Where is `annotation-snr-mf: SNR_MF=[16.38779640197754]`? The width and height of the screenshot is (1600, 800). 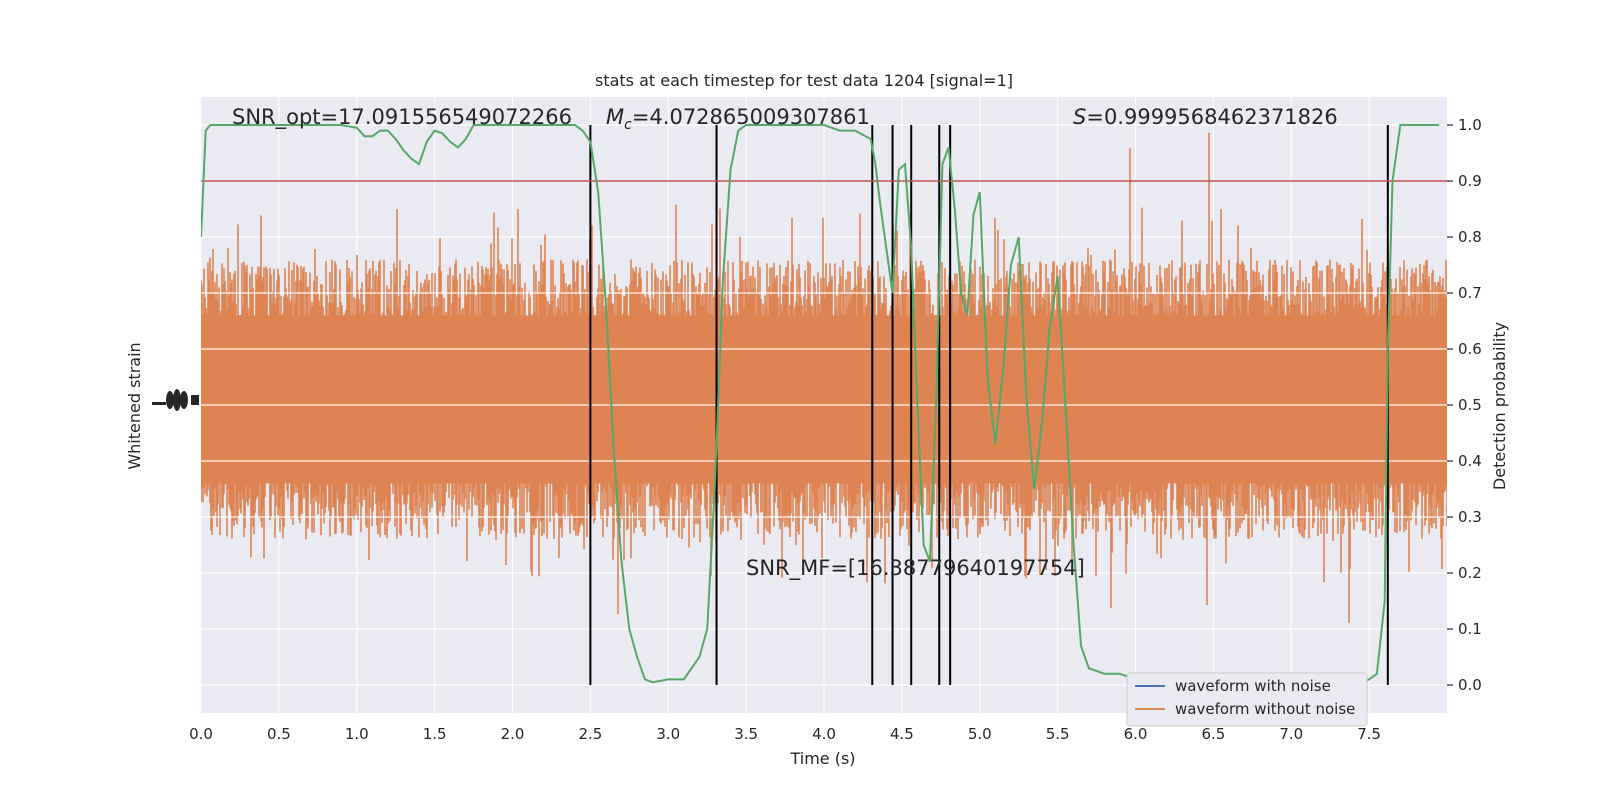 annotation-snr-mf: SNR_MF=[16.38779640197754] is located at coordinates (915, 568).